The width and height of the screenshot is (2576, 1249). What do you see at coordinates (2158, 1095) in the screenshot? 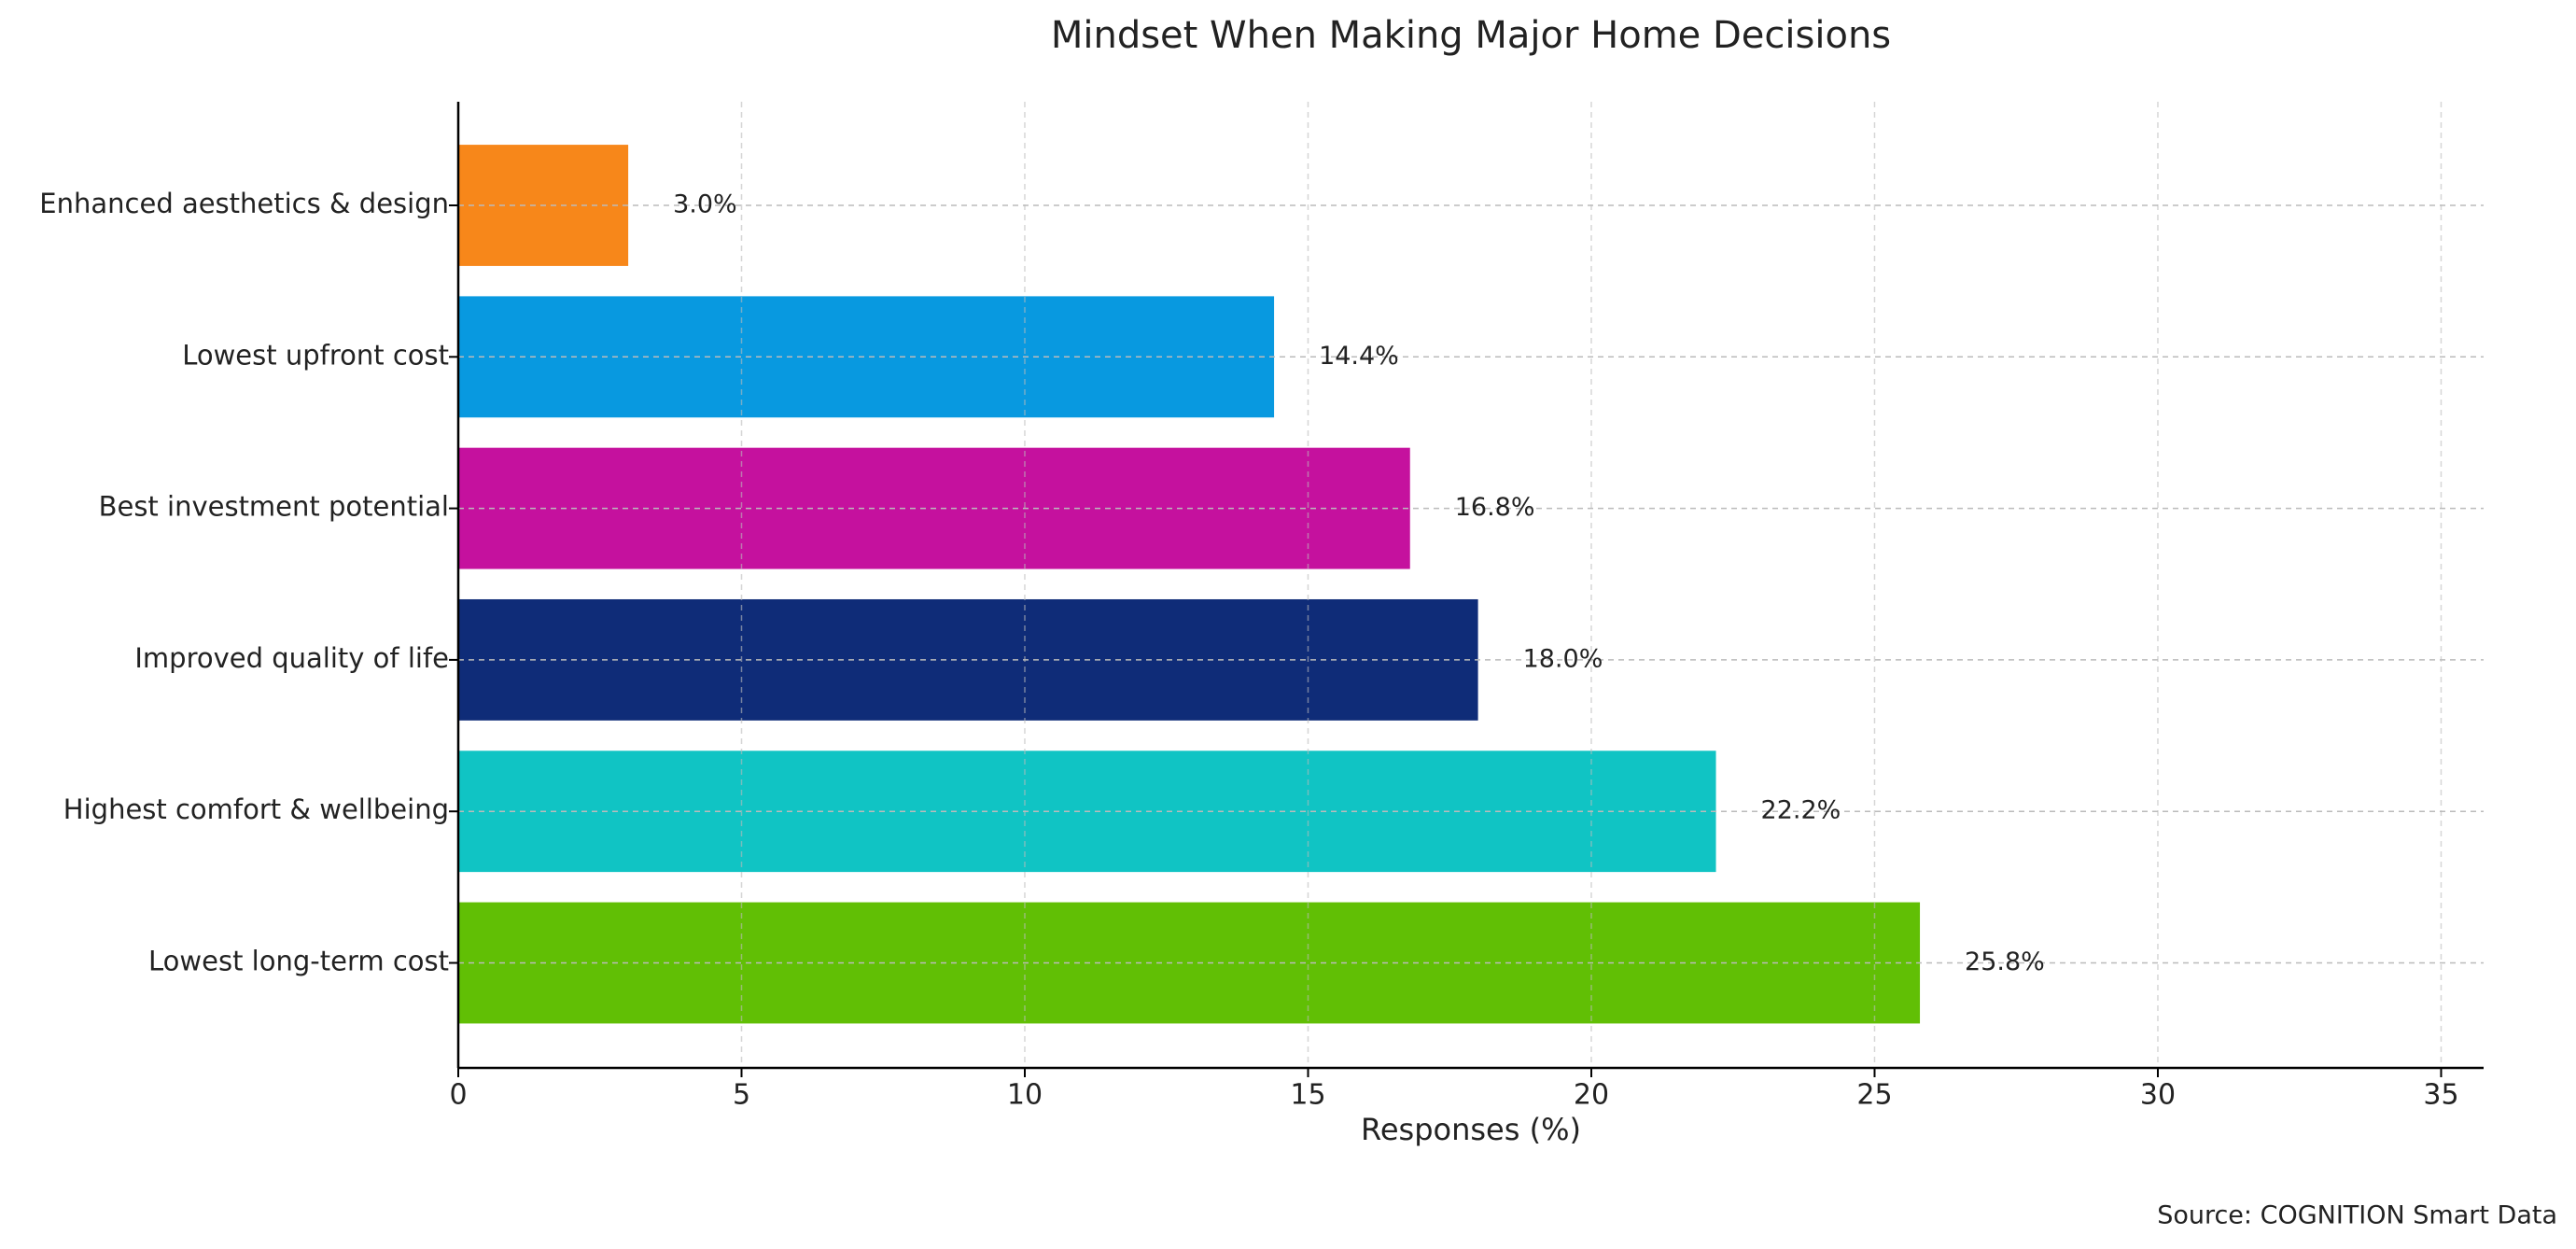
I see `x-tick-label: 30` at bounding box center [2158, 1095].